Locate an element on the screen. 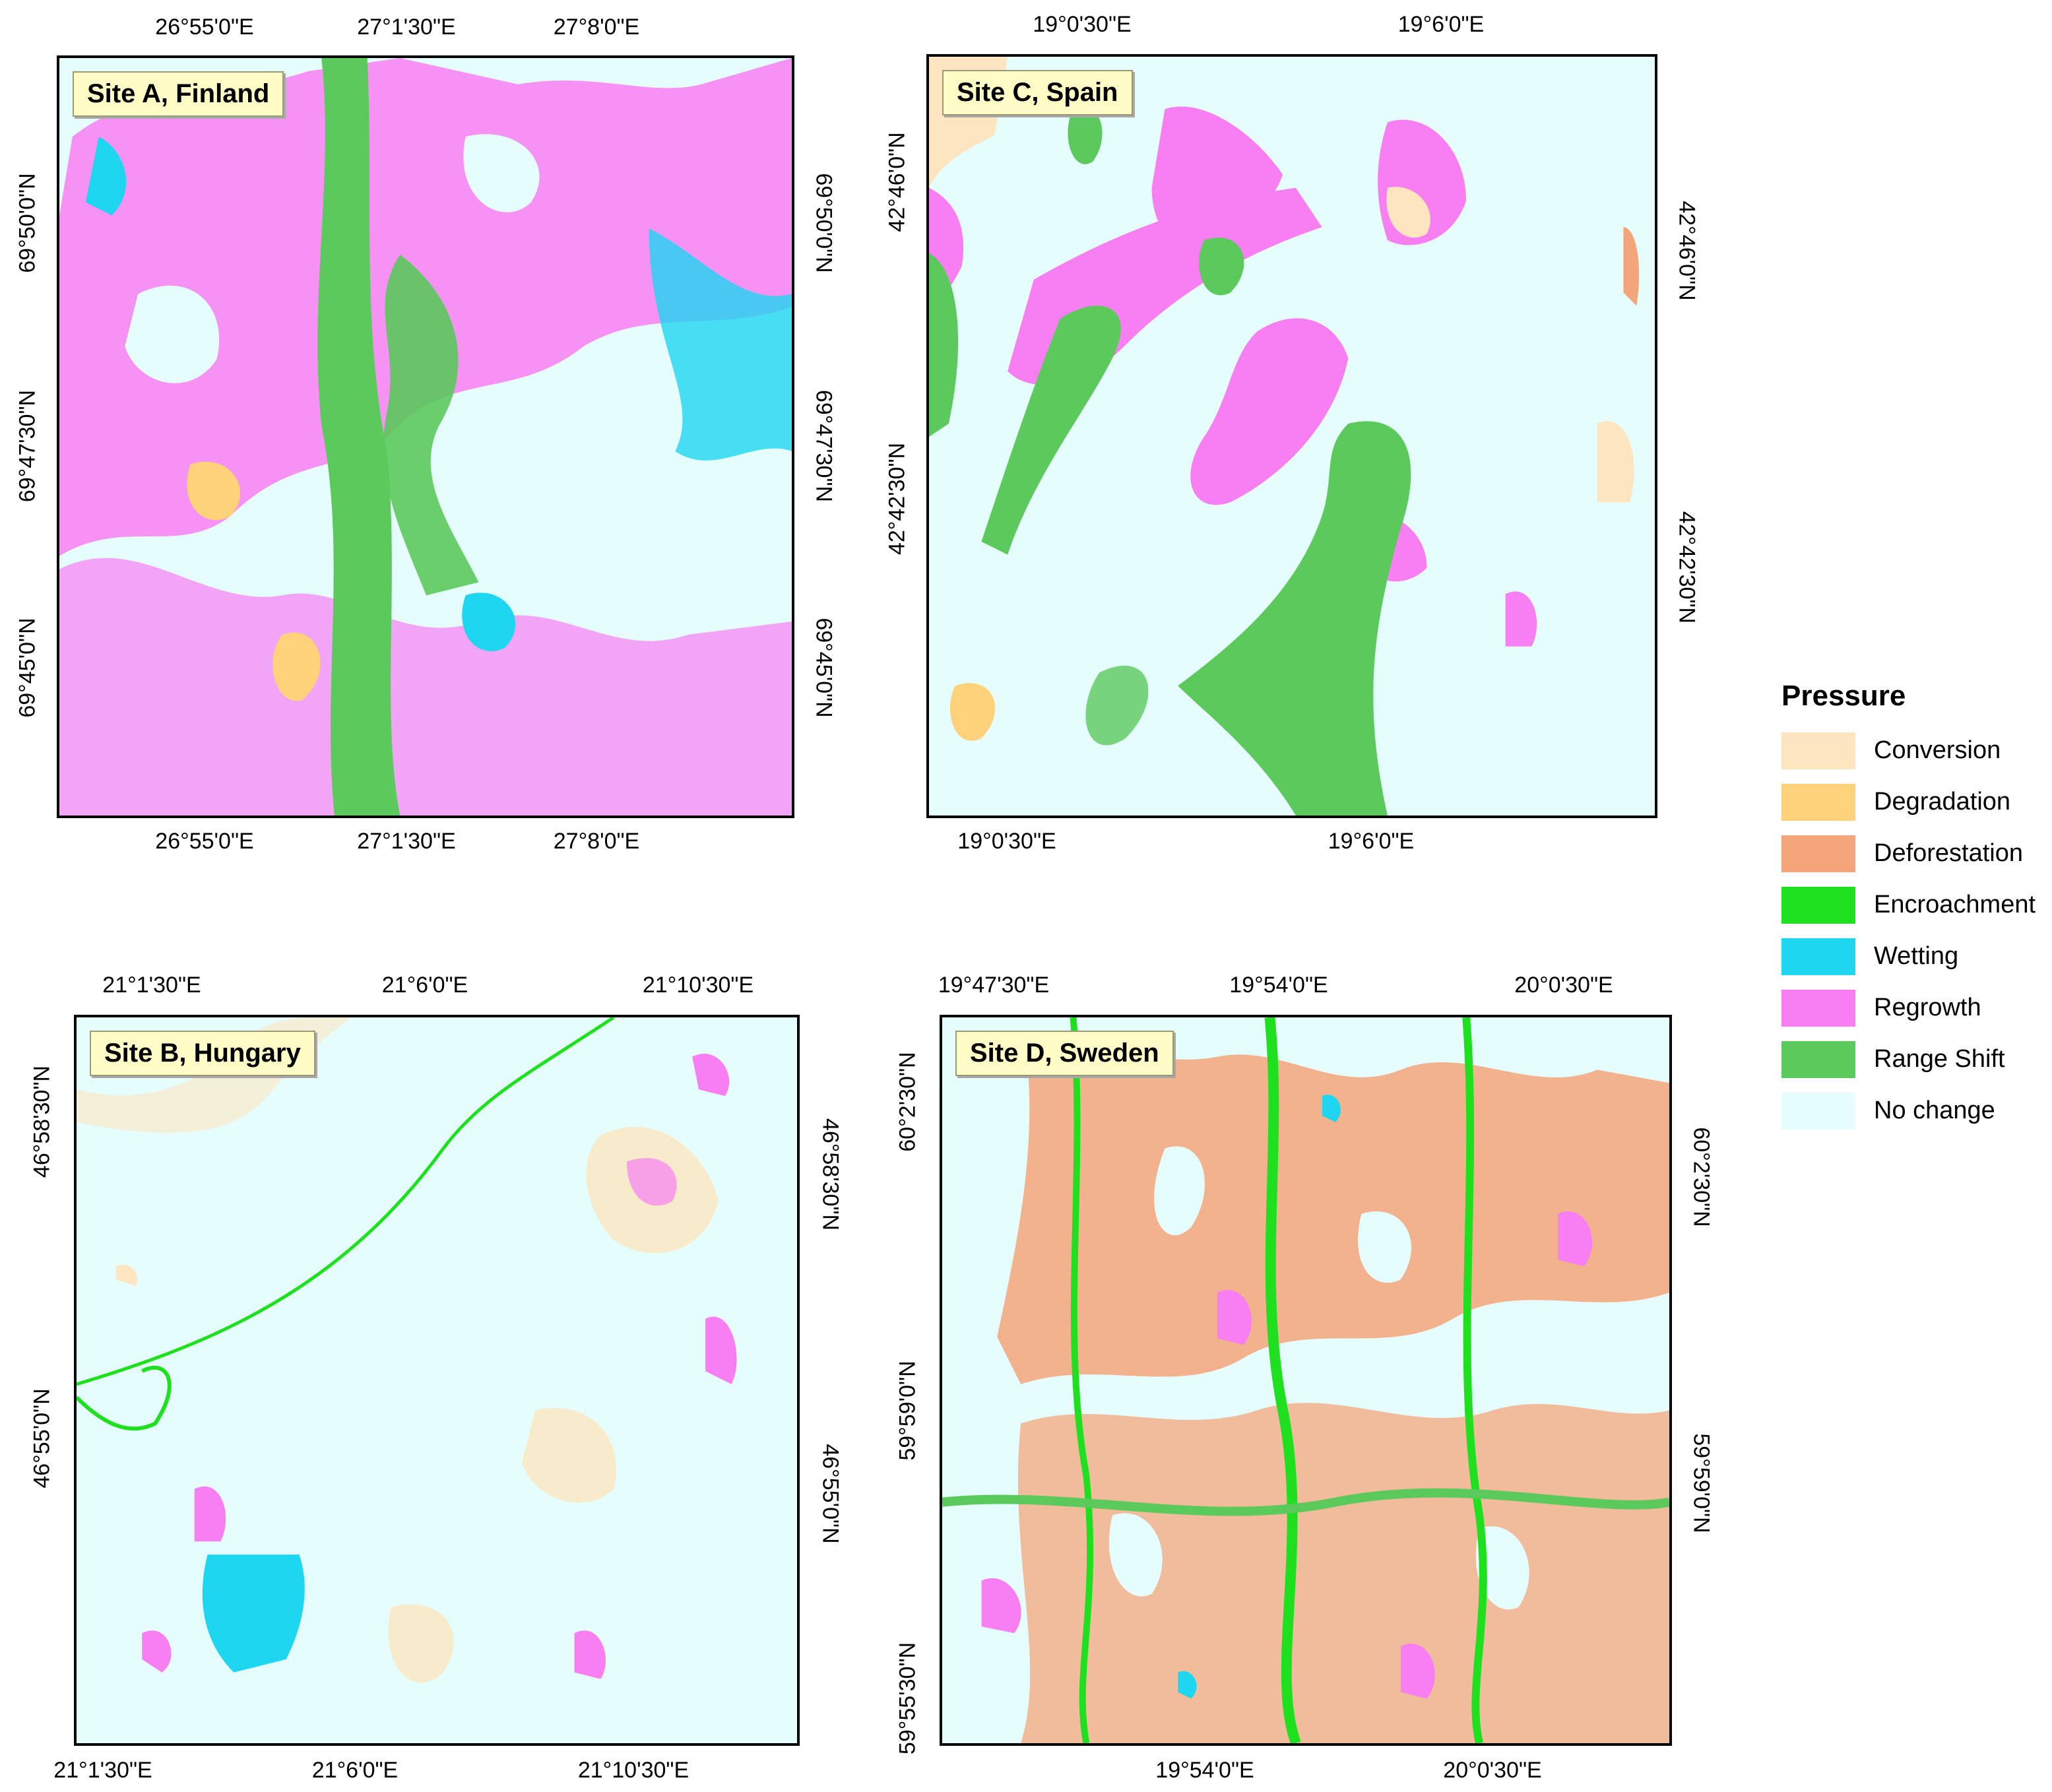 The height and width of the screenshot is (1792, 2052). legend-label: Deforestation is located at coordinates (1949, 853).